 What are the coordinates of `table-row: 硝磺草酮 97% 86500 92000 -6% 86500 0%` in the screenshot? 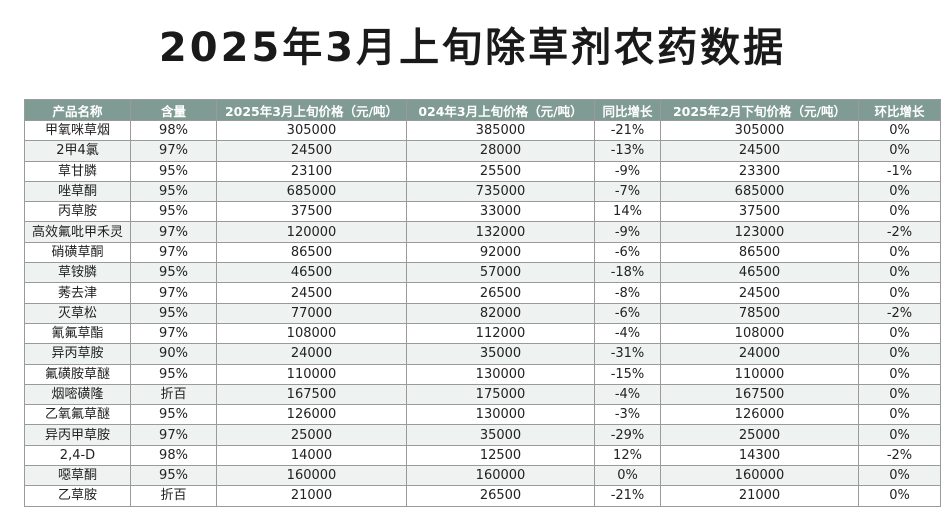 It's located at (482, 252).